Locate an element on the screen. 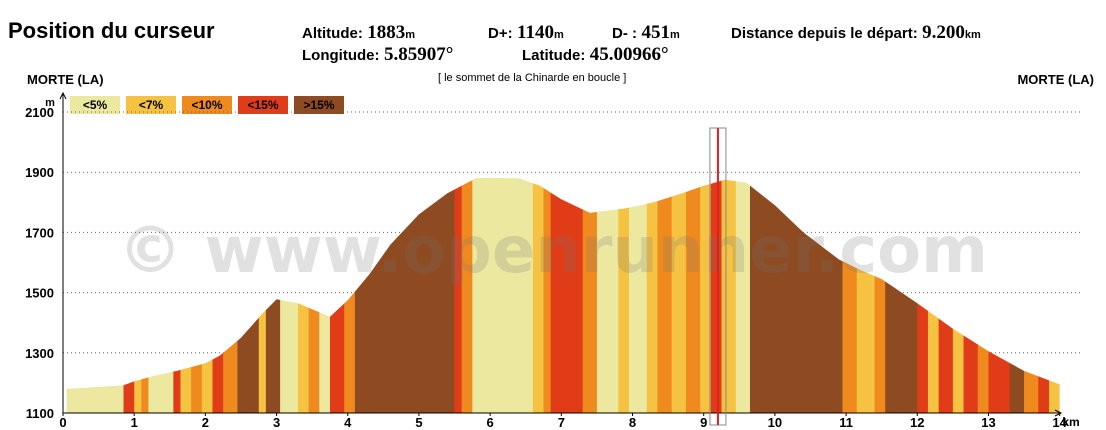 The image size is (1106, 430). latitude-label: Latitude: is located at coordinates (554, 55).